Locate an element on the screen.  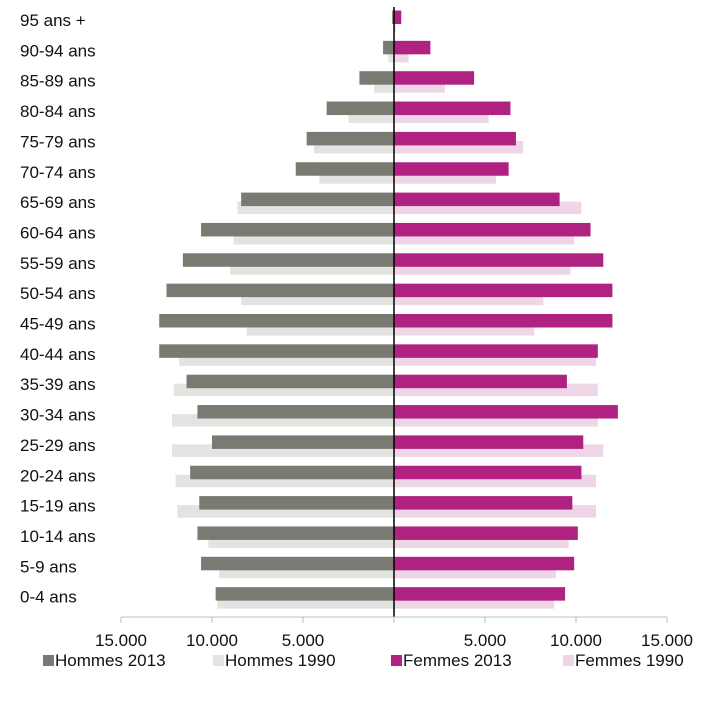
category-label: 45-49 ans is located at coordinates (58, 324).